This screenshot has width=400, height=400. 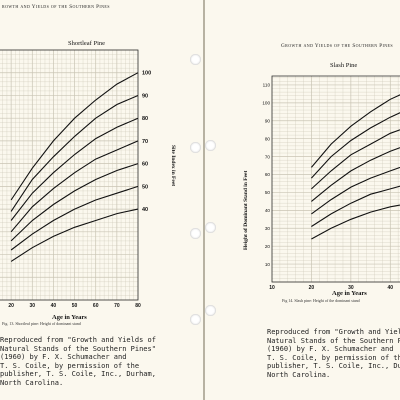 What do you see at coordinates (145, 96) in the screenshot?
I see `series-label-90: 90` at bounding box center [145, 96].